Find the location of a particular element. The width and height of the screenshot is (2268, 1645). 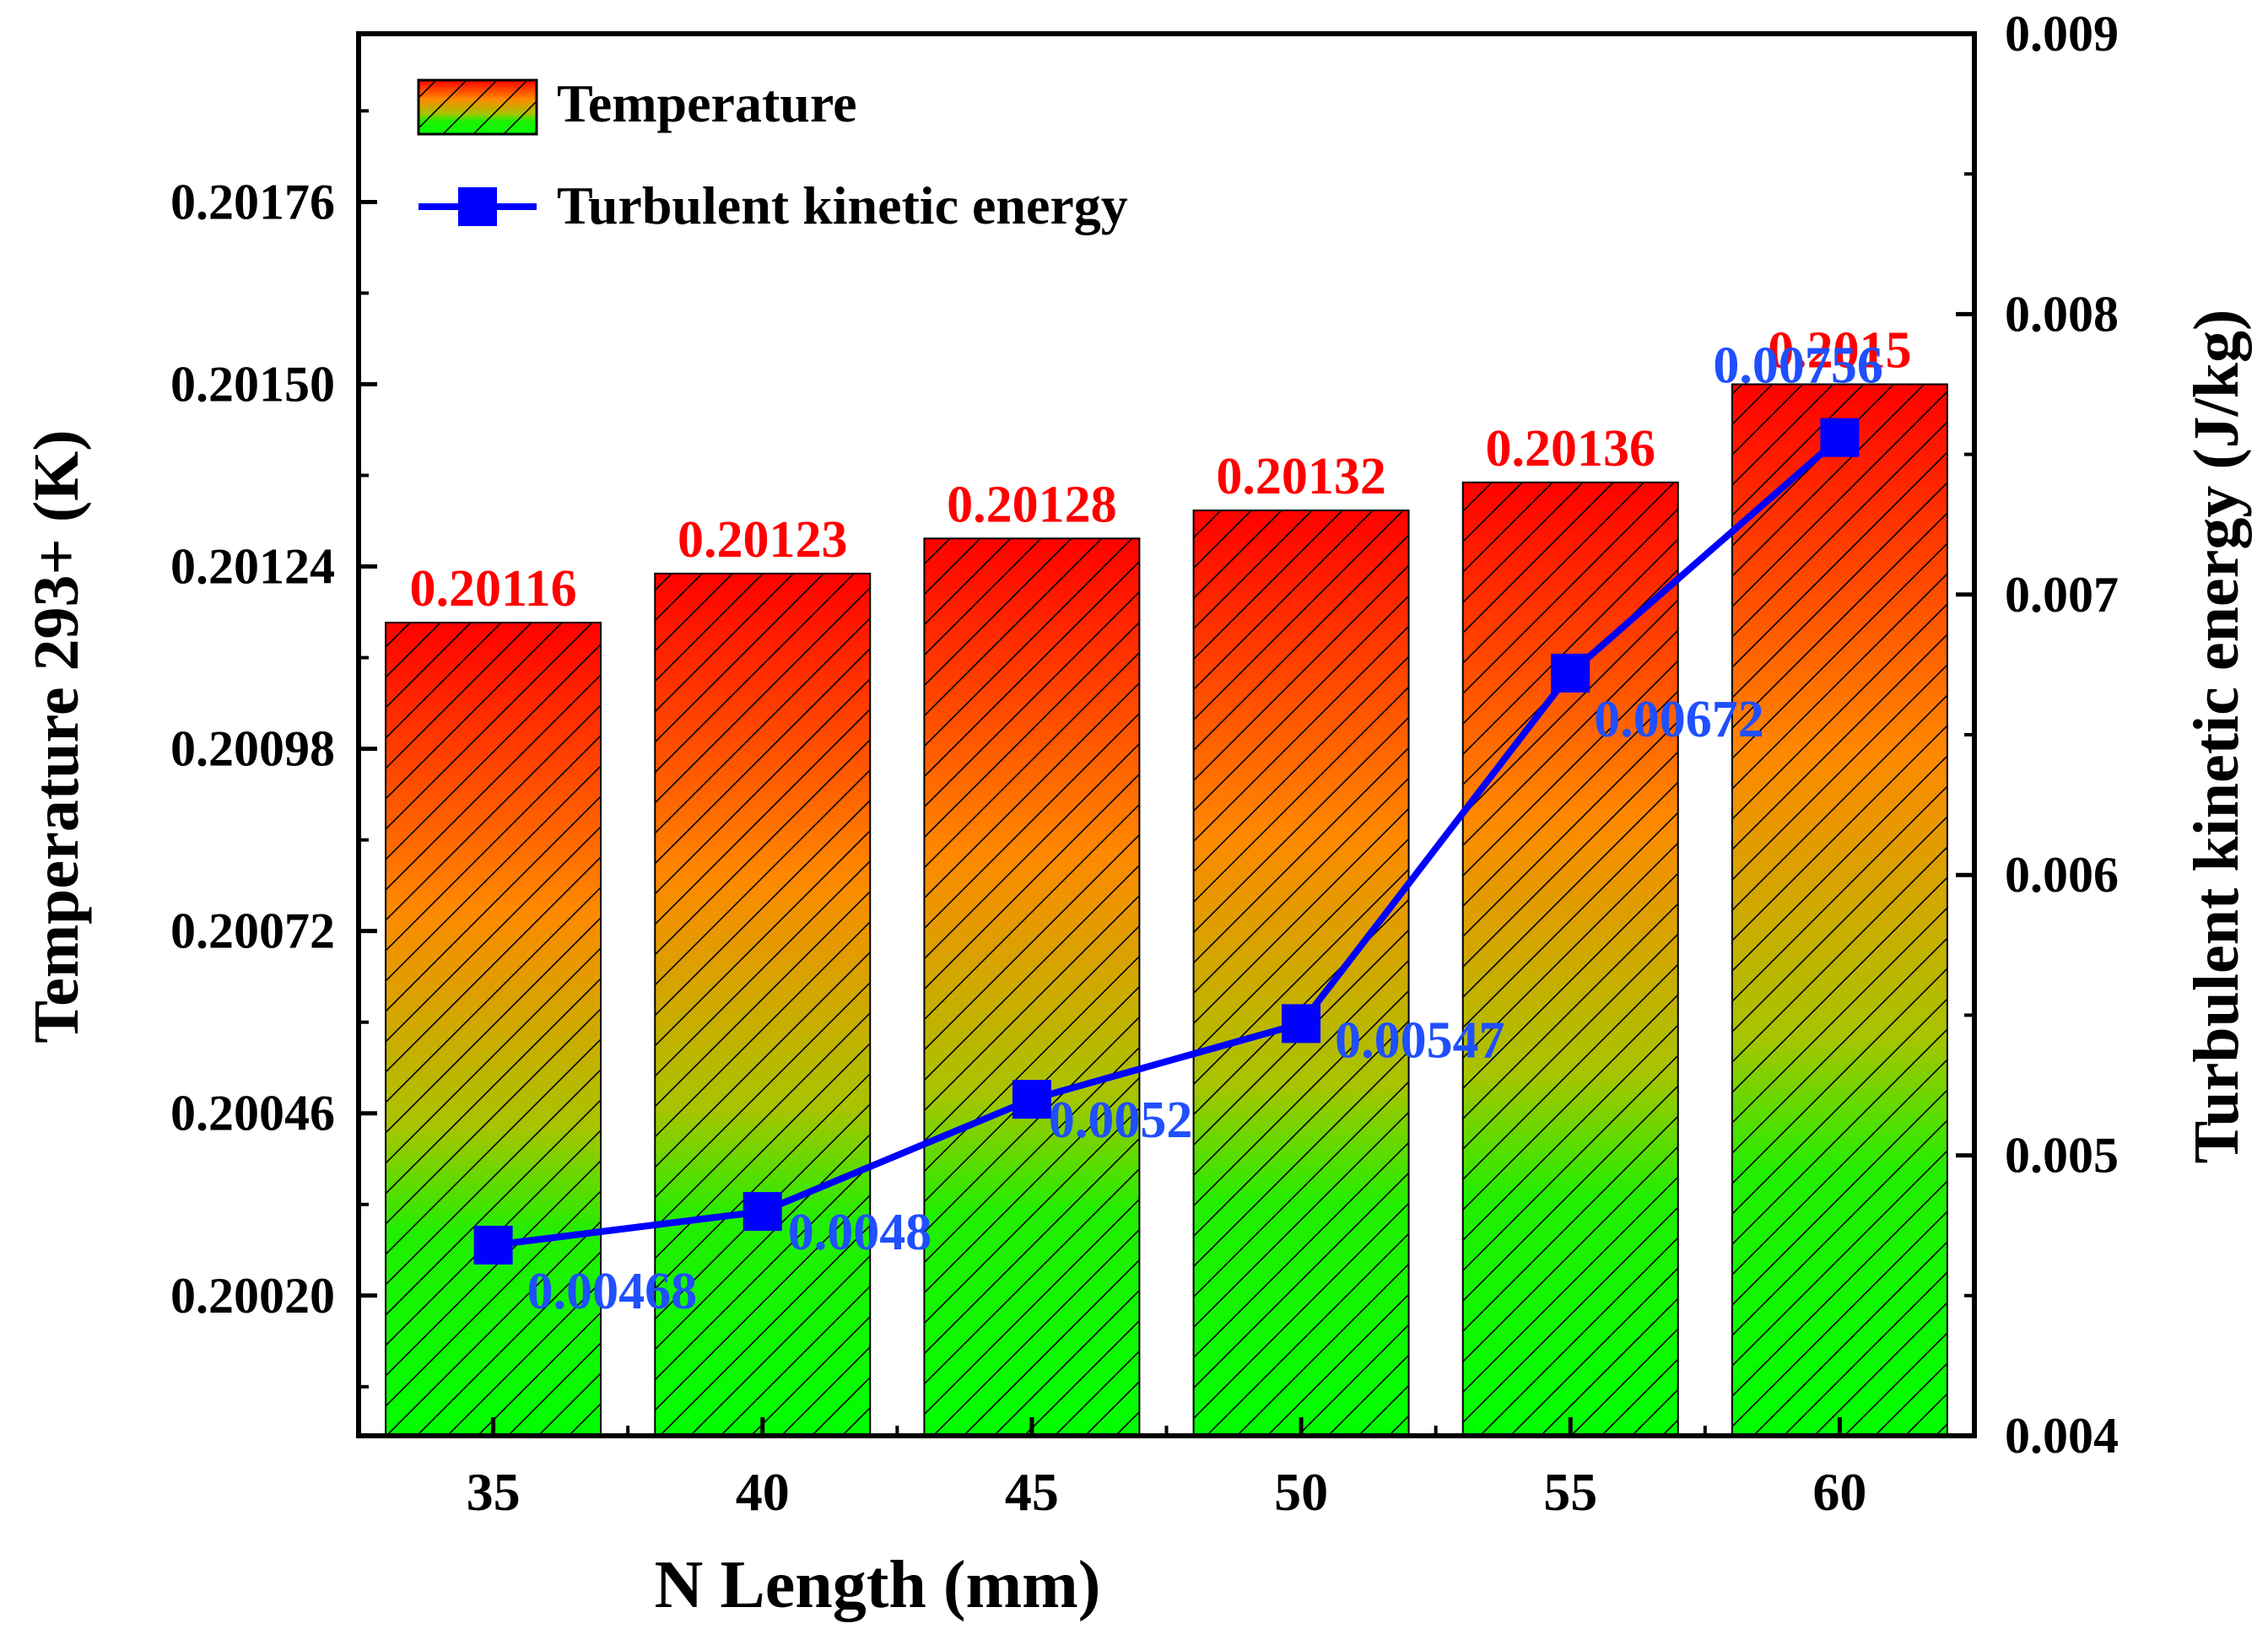

temperature-value-label: 0.20128 is located at coordinates (1032, 504).